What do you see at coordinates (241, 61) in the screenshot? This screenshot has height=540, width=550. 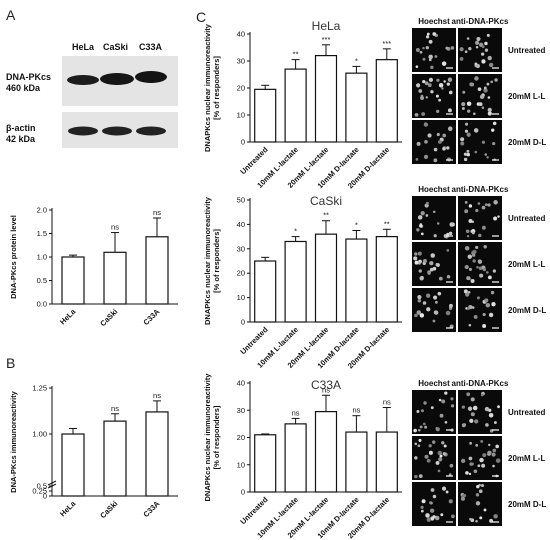 I see `y-tick-label: 30` at bounding box center [241, 61].